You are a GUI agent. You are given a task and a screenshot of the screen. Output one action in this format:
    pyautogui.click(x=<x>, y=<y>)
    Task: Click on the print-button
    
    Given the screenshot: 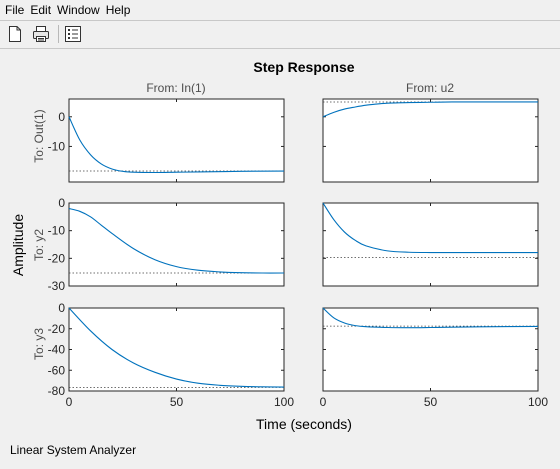 What is the action you would take?
    pyautogui.click(x=41, y=34)
    